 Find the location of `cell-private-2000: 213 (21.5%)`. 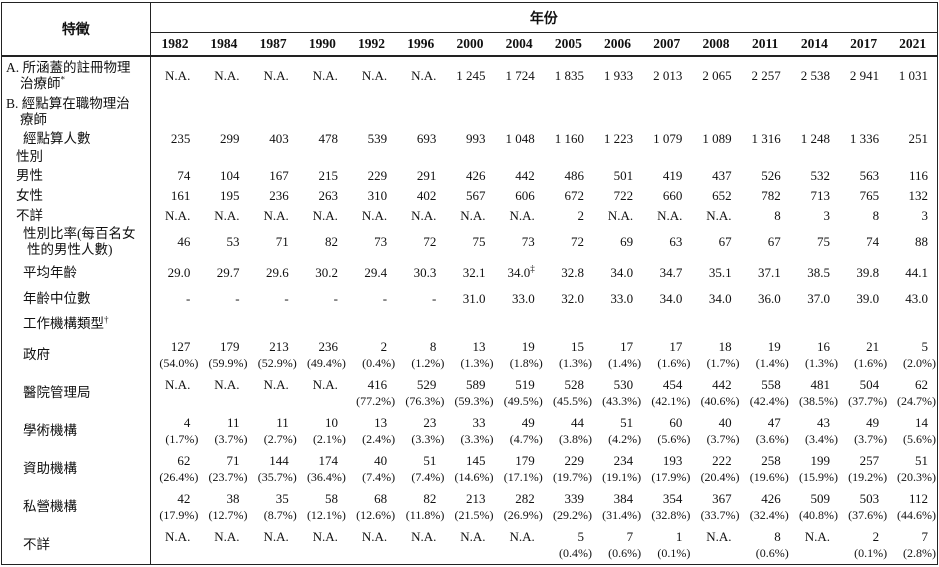

cell-private-2000: 213 (21.5%) is located at coordinates (469, 507).